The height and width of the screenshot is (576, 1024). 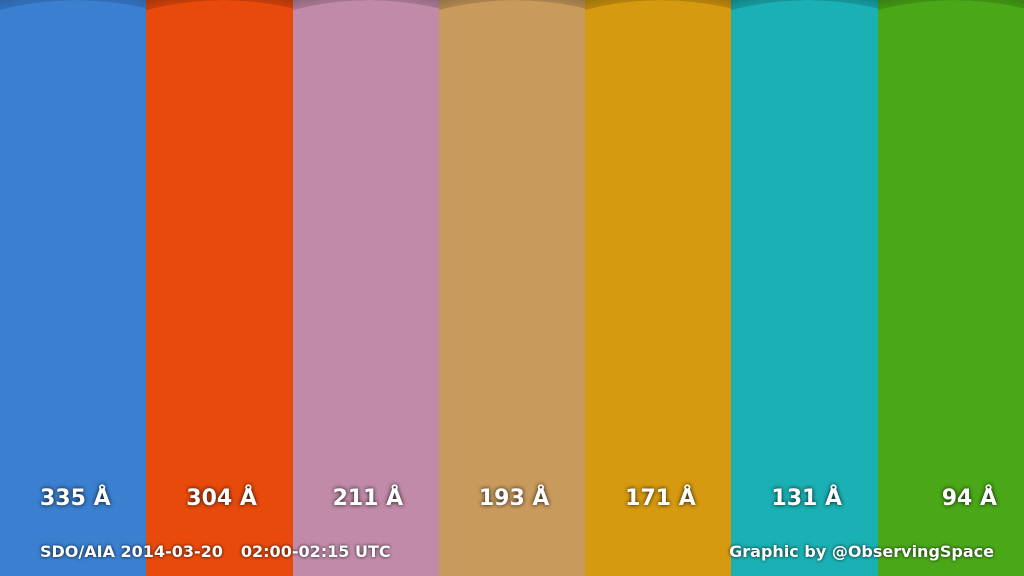 I want to click on wavelength-label: 335 Å, so click(x=75, y=498).